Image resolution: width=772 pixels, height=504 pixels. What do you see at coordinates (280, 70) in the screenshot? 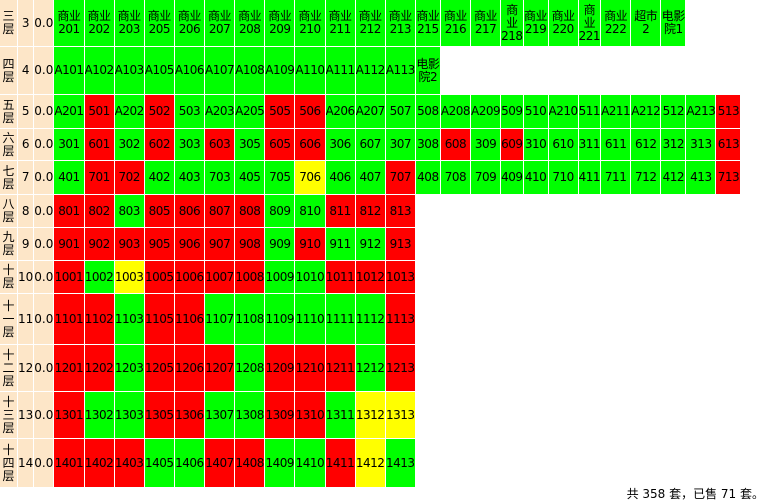
I see `unit-cell: A109` at bounding box center [280, 70].